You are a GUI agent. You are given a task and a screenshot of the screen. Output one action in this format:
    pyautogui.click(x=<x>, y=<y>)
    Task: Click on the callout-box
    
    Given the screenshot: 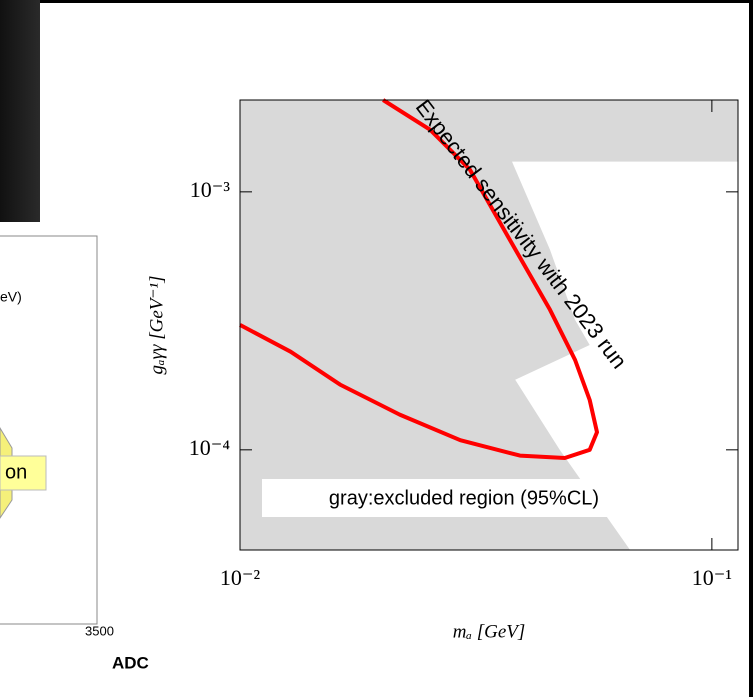 What is the action you would take?
    pyautogui.click(x=23, y=473)
    